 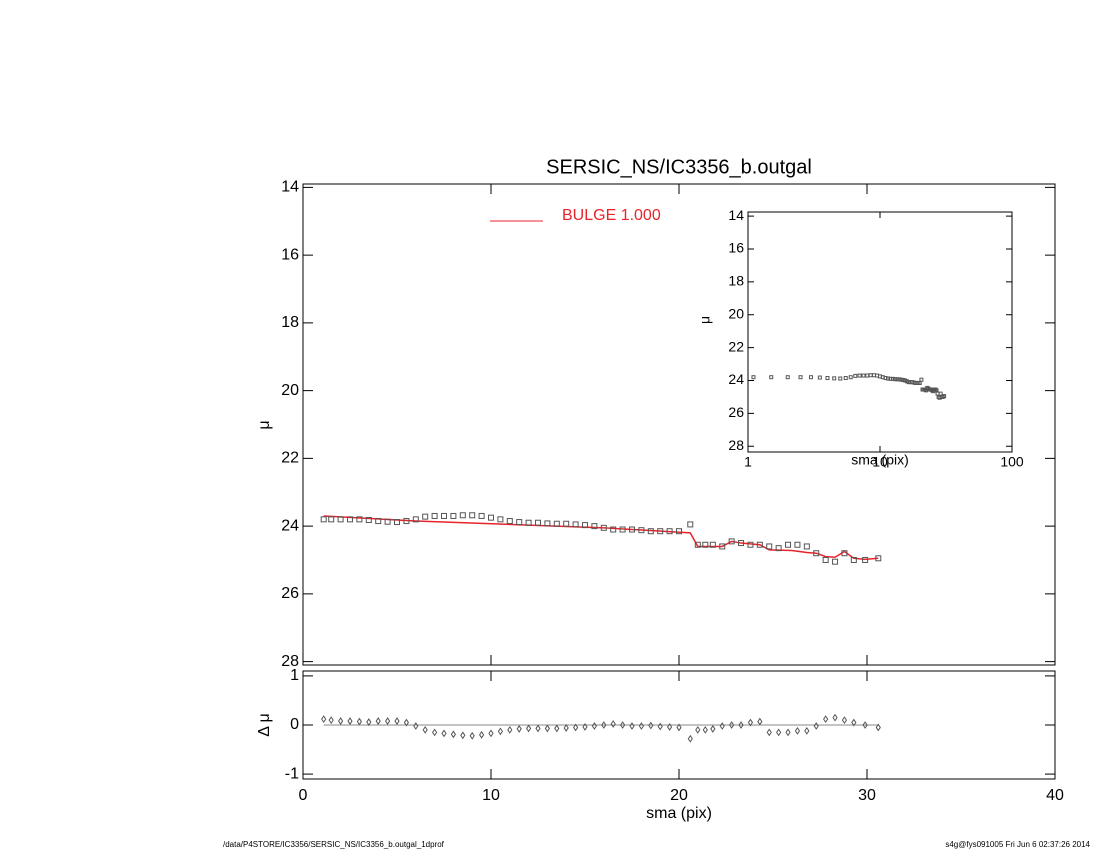 What do you see at coordinates (736, 313) in the screenshot?
I see `y-tick-label: 20` at bounding box center [736, 313].